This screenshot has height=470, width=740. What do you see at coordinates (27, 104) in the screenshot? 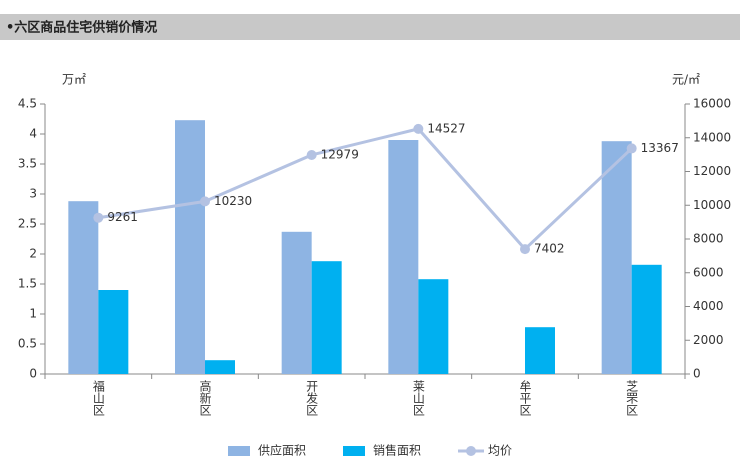
I see `y-tick-label: 4.5` at bounding box center [27, 104].